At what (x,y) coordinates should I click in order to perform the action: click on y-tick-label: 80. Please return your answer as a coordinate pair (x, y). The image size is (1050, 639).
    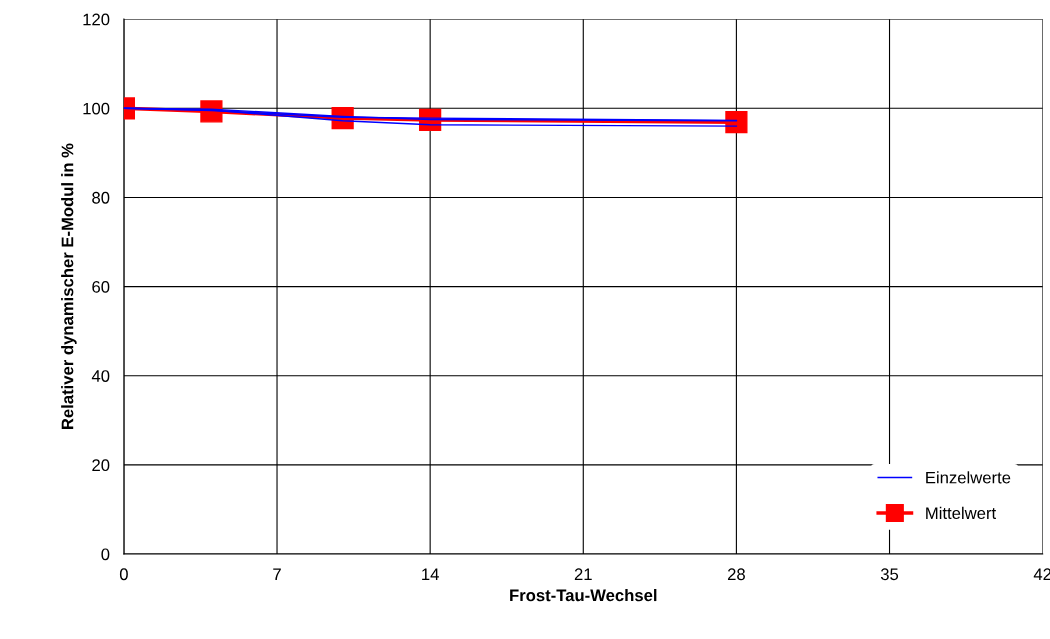
    Looking at the image, I should click on (101, 197).